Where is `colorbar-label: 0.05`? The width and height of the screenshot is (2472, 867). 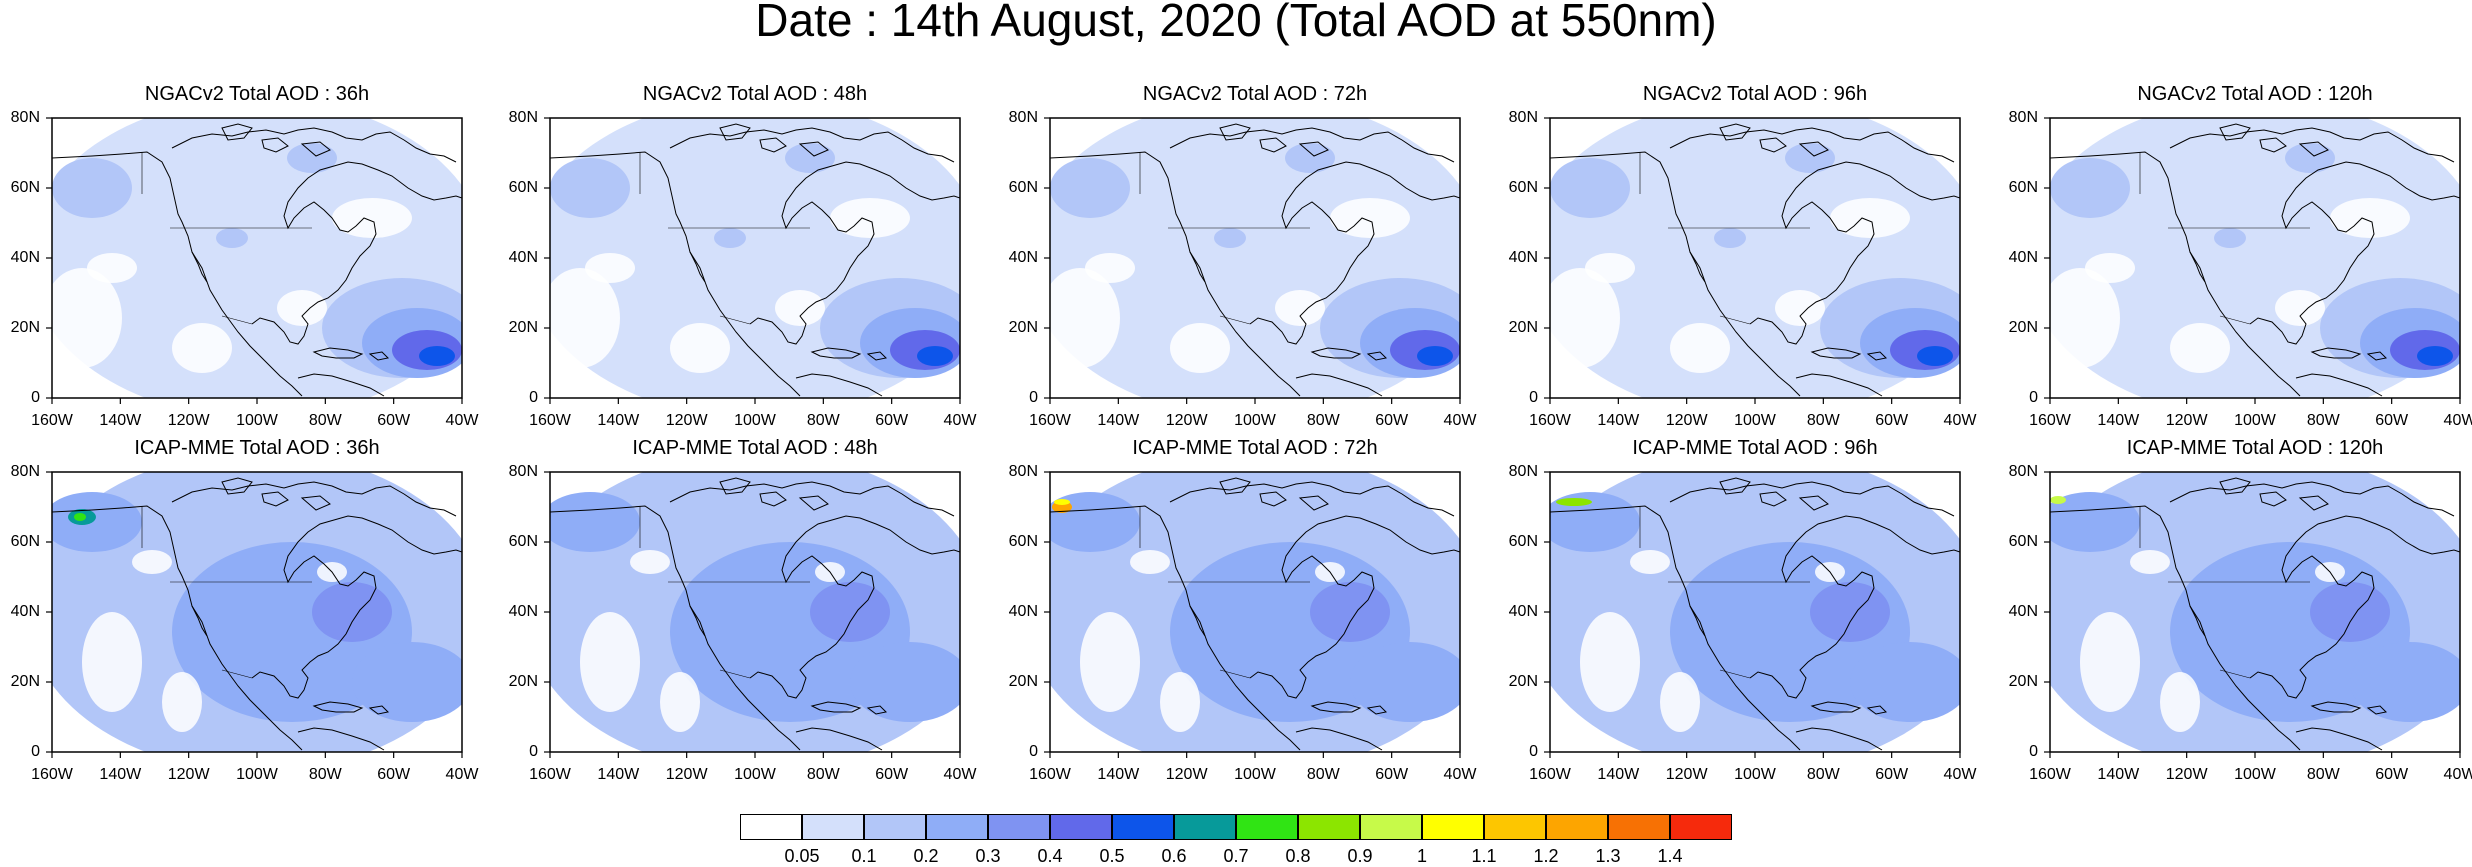 colorbar-label: 0.05 is located at coordinates (802, 856).